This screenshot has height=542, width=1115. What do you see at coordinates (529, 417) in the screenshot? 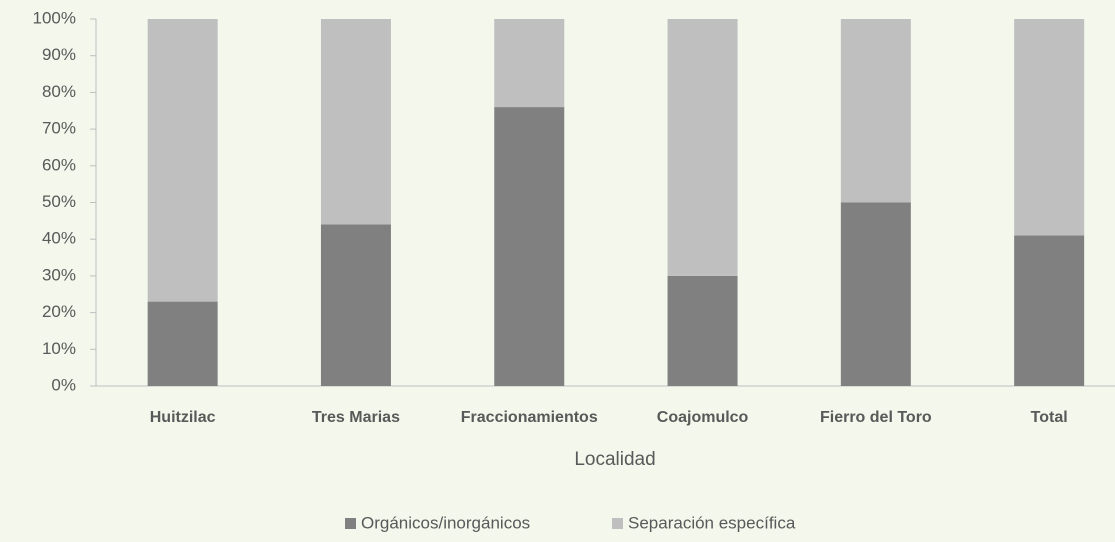
I see `x-tick-label: Fraccionamientos` at bounding box center [529, 417].